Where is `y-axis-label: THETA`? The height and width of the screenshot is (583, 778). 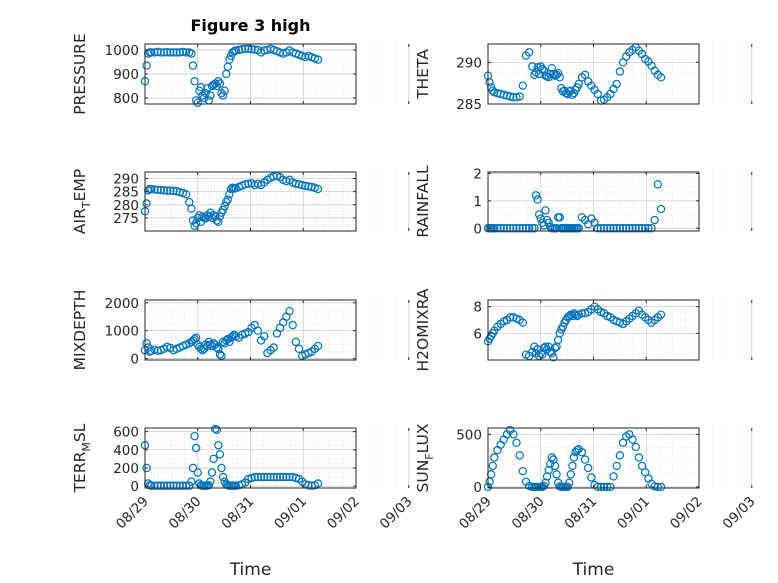 y-axis-label: THETA is located at coordinates (423, 74).